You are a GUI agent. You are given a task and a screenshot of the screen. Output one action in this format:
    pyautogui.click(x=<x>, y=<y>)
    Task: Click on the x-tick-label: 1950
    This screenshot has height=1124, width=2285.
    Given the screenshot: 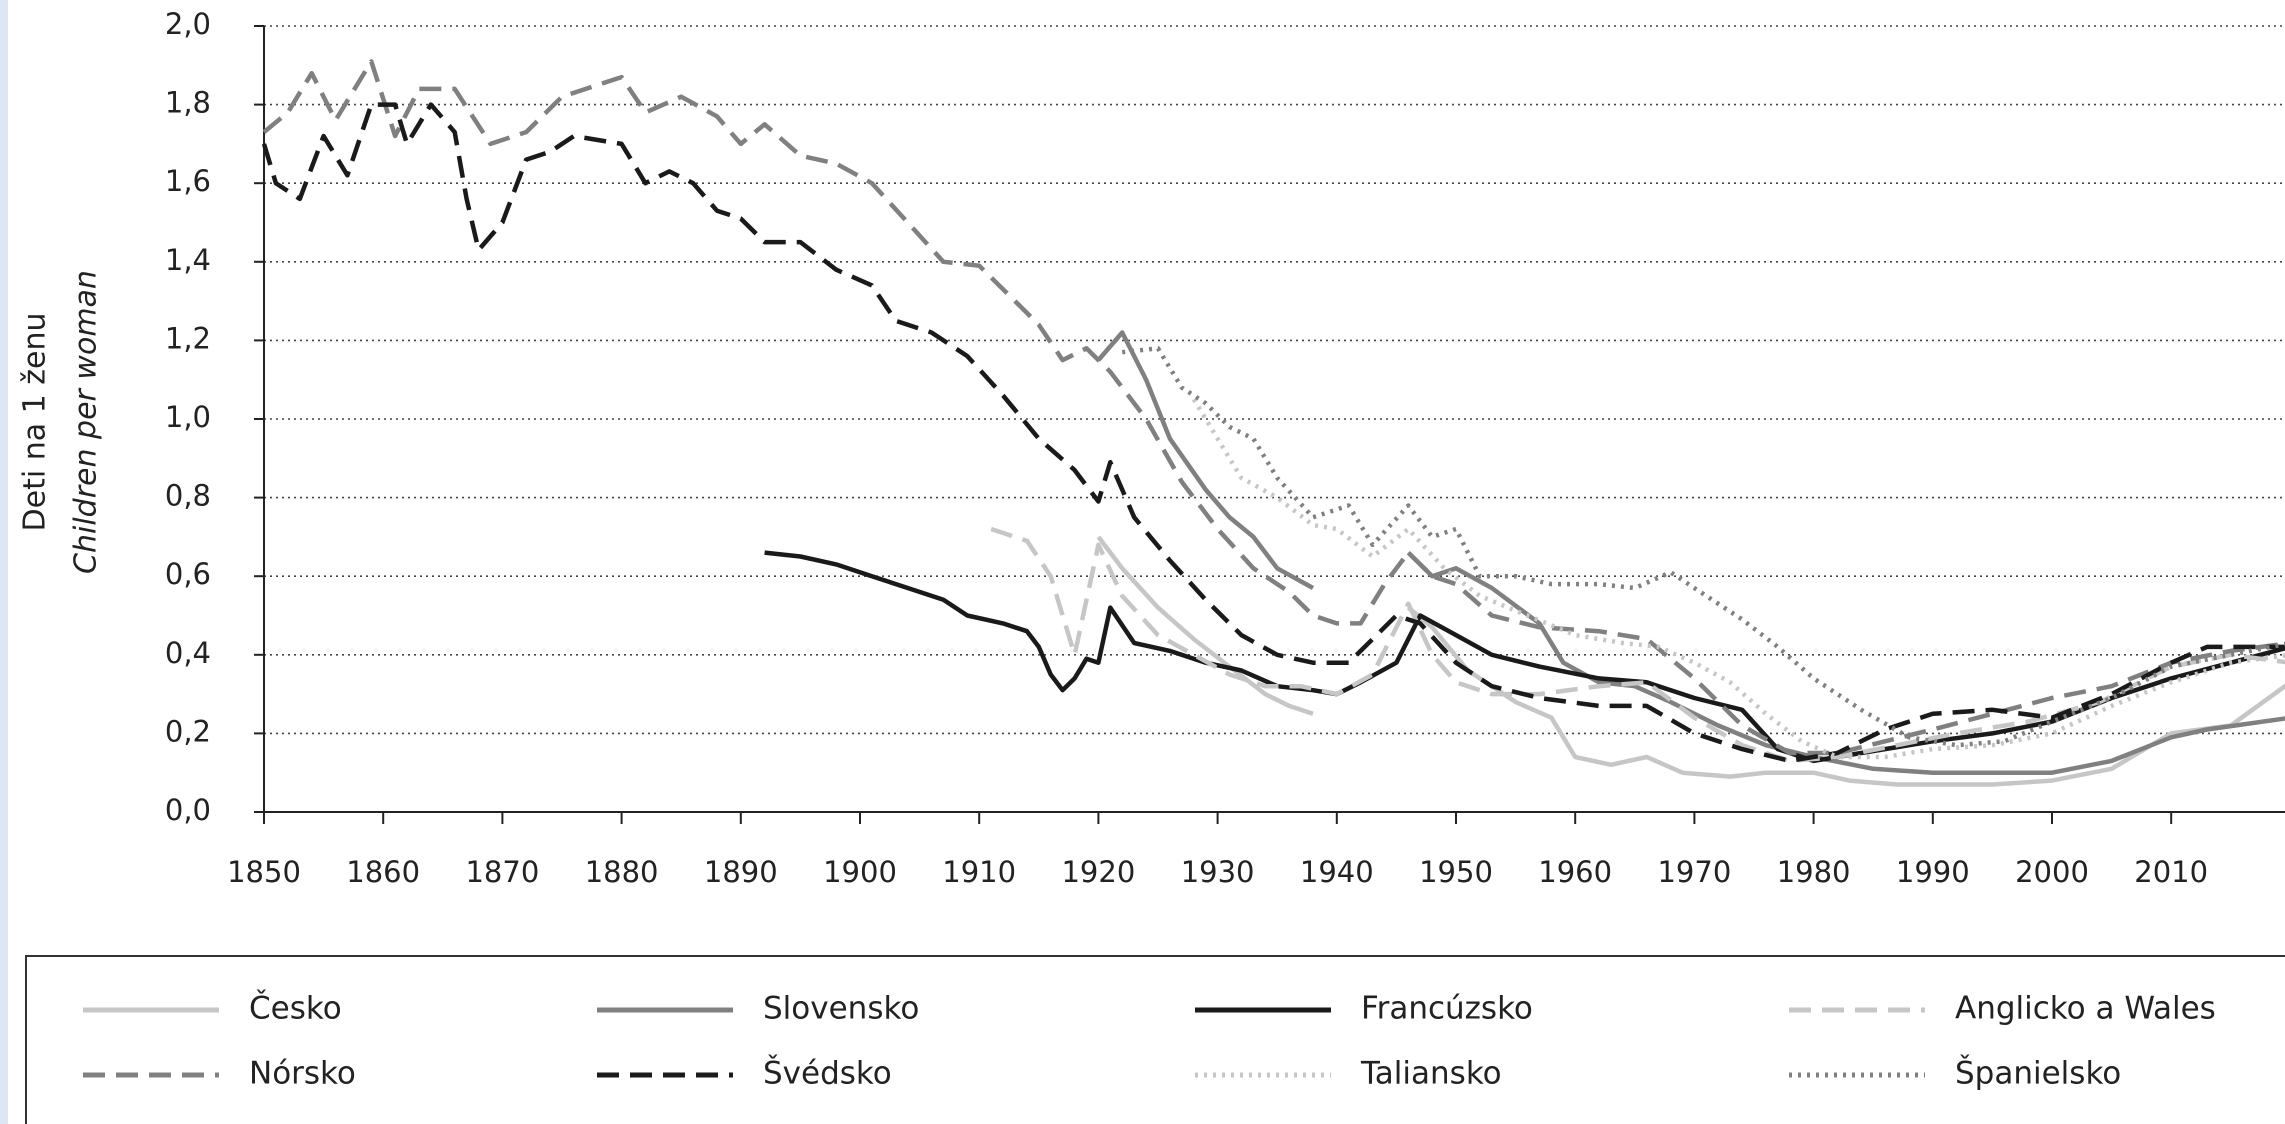 What is the action you would take?
    pyautogui.click(x=1456, y=872)
    